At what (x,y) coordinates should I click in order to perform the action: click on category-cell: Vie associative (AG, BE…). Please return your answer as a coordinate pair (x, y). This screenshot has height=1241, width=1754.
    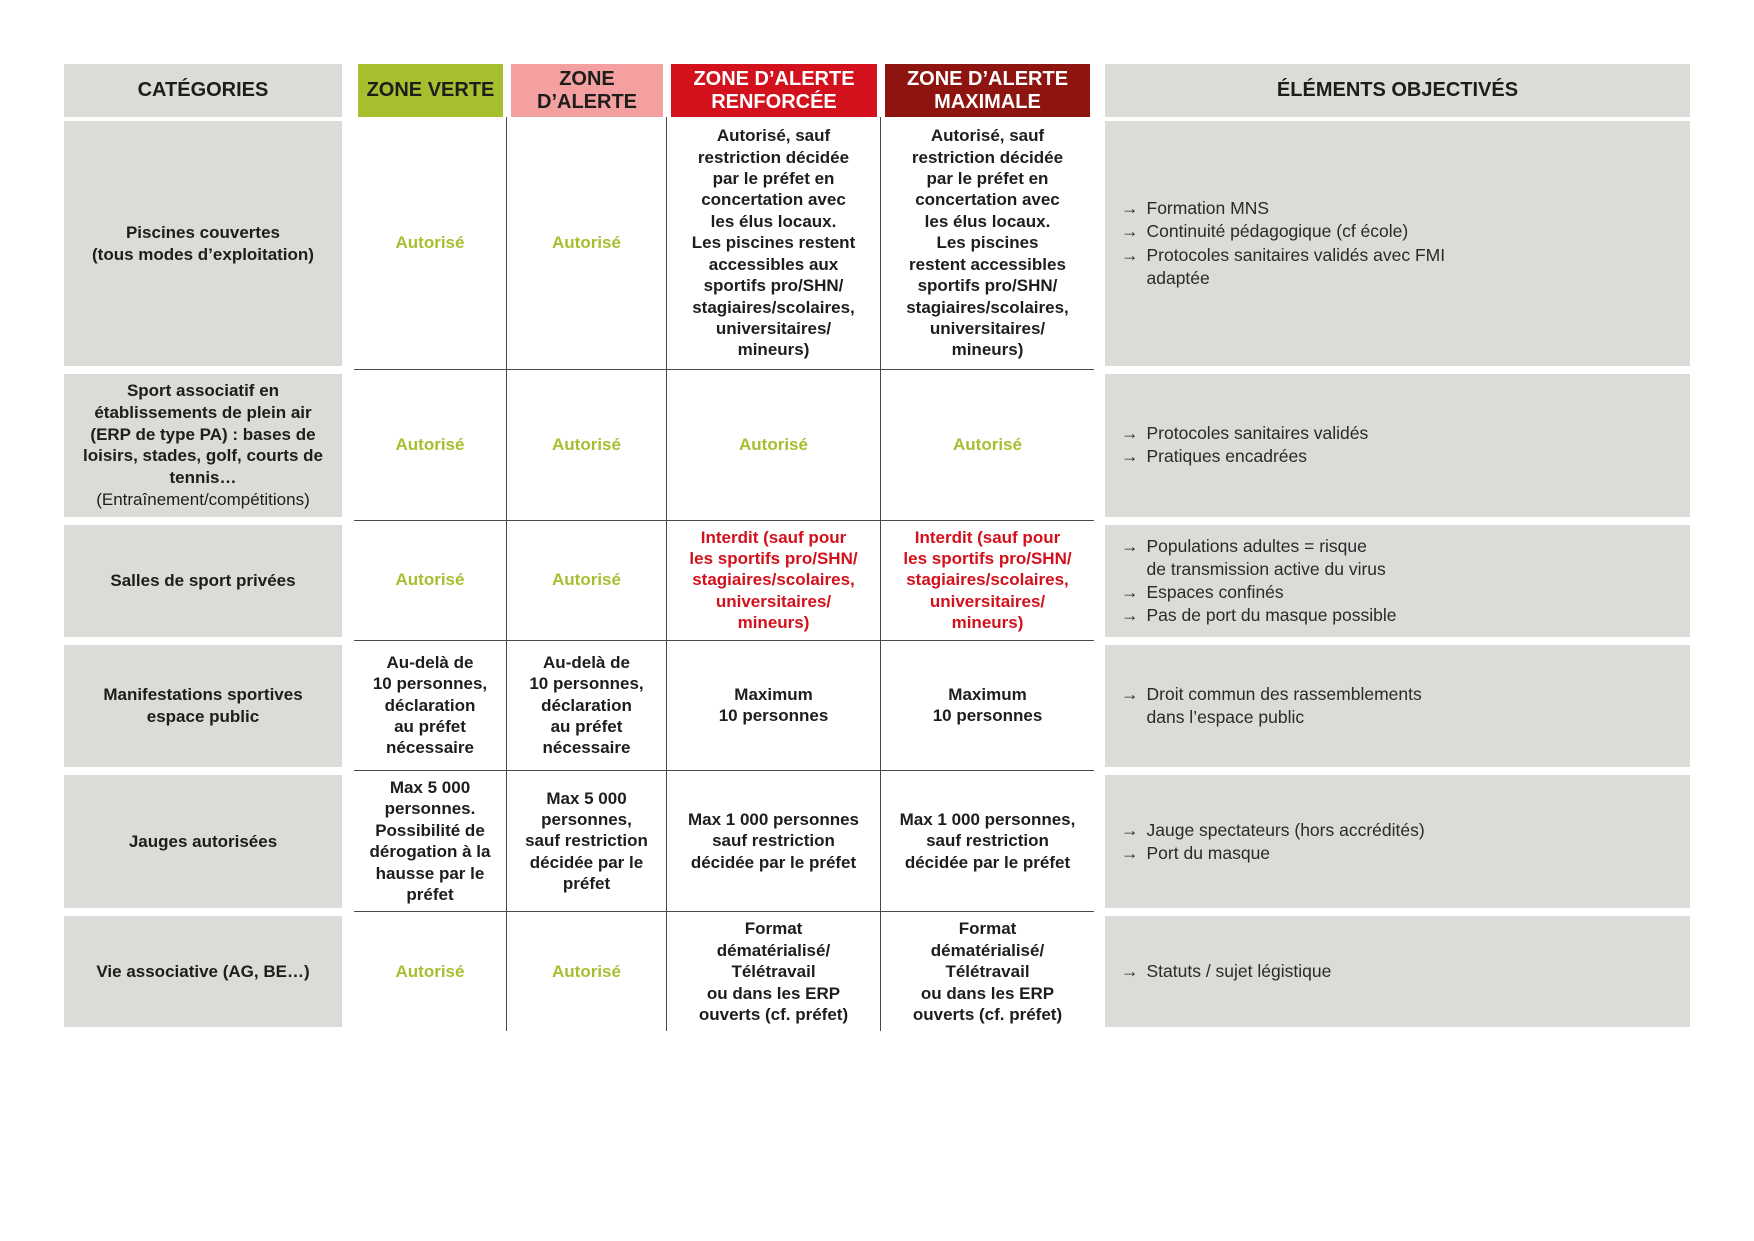
    Looking at the image, I should click on (203, 972).